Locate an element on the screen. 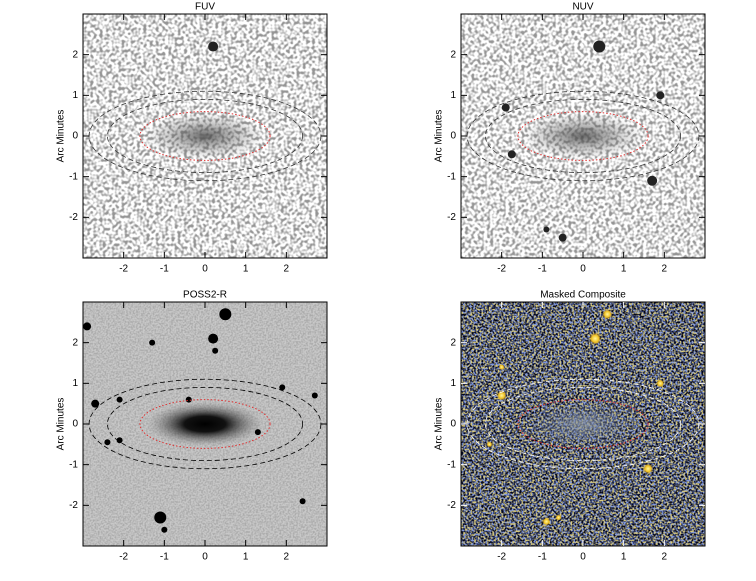 The height and width of the screenshot is (581, 756). panel-title: NUV is located at coordinates (582, 7).